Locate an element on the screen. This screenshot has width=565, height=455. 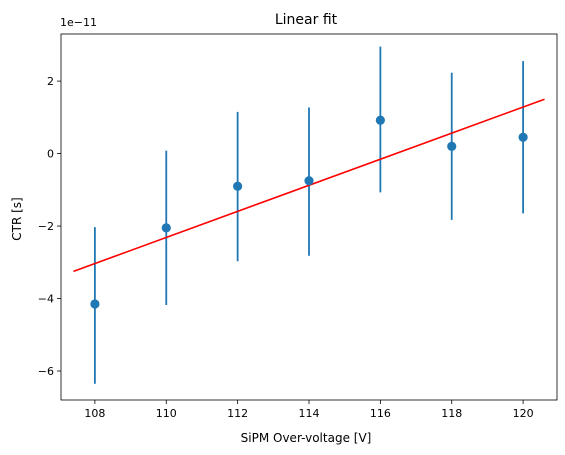
x-tick-label: 114 is located at coordinates (309, 413).